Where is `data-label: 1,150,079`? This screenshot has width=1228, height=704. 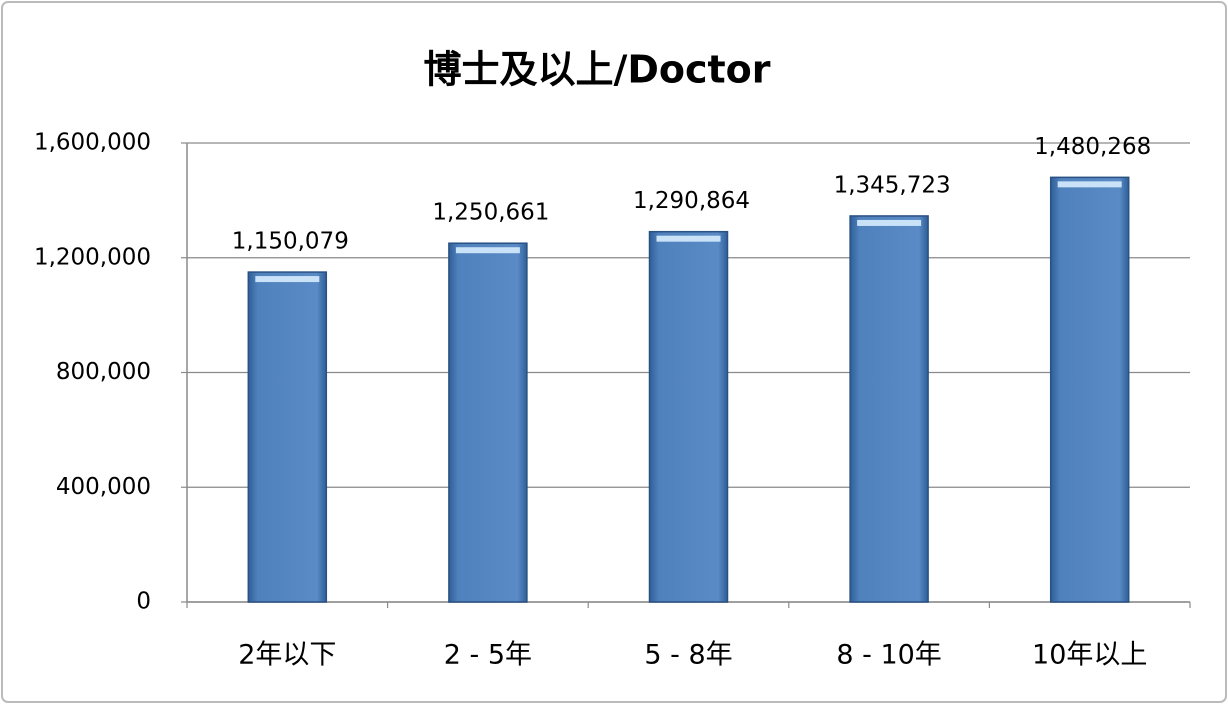 data-label: 1,150,079 is located at coordinates (290, 242).